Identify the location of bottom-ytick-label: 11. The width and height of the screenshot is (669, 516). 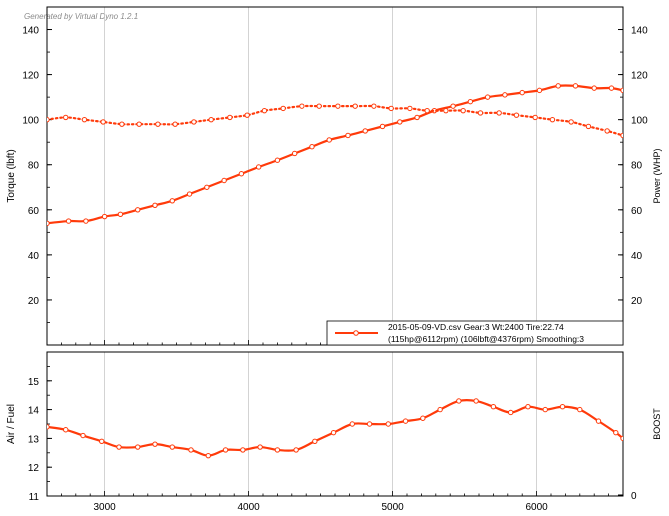
(34, 497).